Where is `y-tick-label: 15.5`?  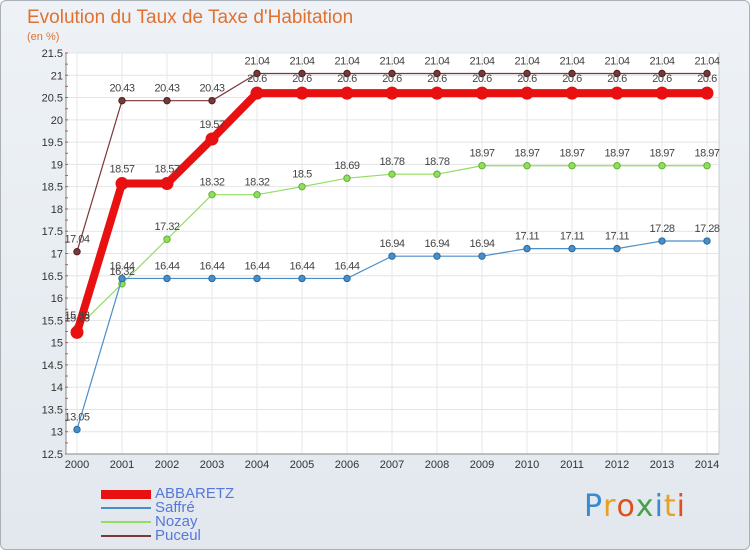 y-tick-label: 15.5 is located at coordinates (52, 321).